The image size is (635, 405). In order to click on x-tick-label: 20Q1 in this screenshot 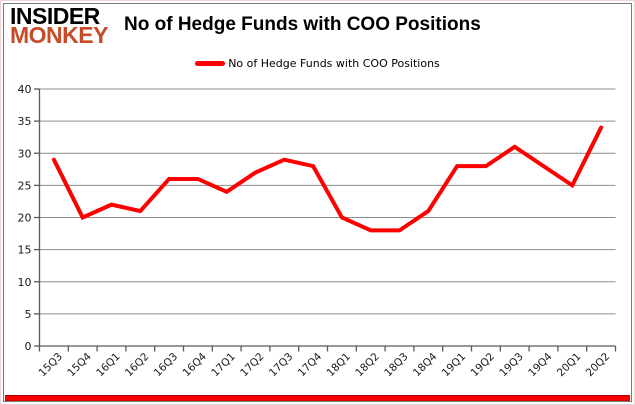, I will do `click(569, 365)`.